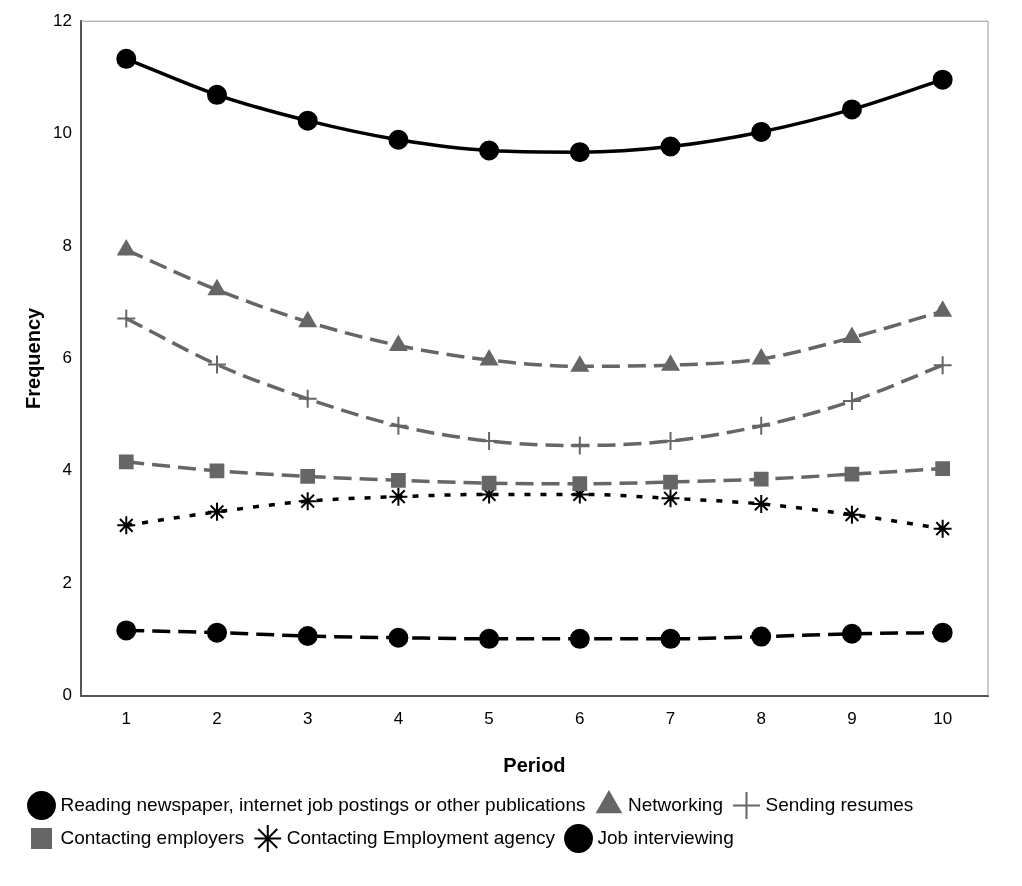 Image resolution: width=1022 pixels, height=886 pixels. What do you see at coordinates (67, 470) in the screenshot?
I see `y-tick-label: 4` at bounding box center [67, 470].